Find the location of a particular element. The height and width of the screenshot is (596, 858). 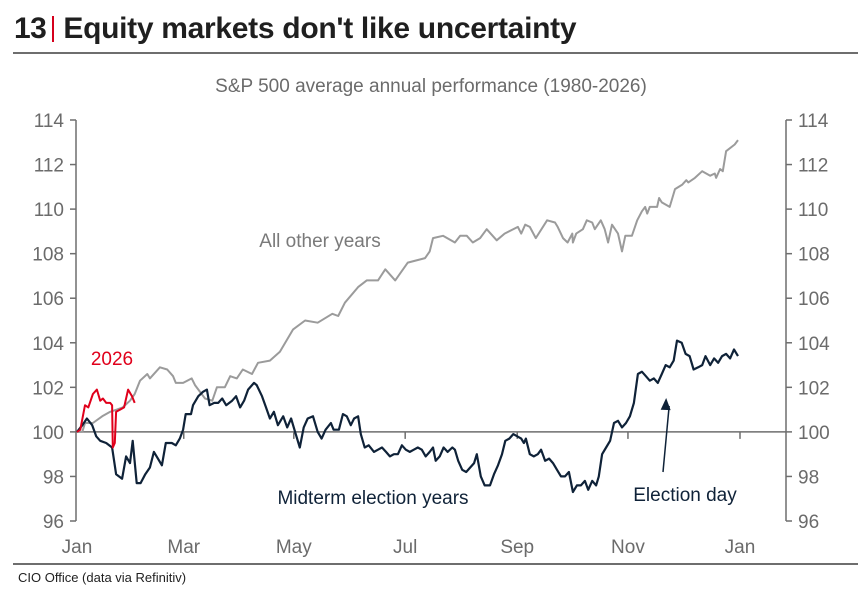

footer-divider is located at coordinates (435, 564).